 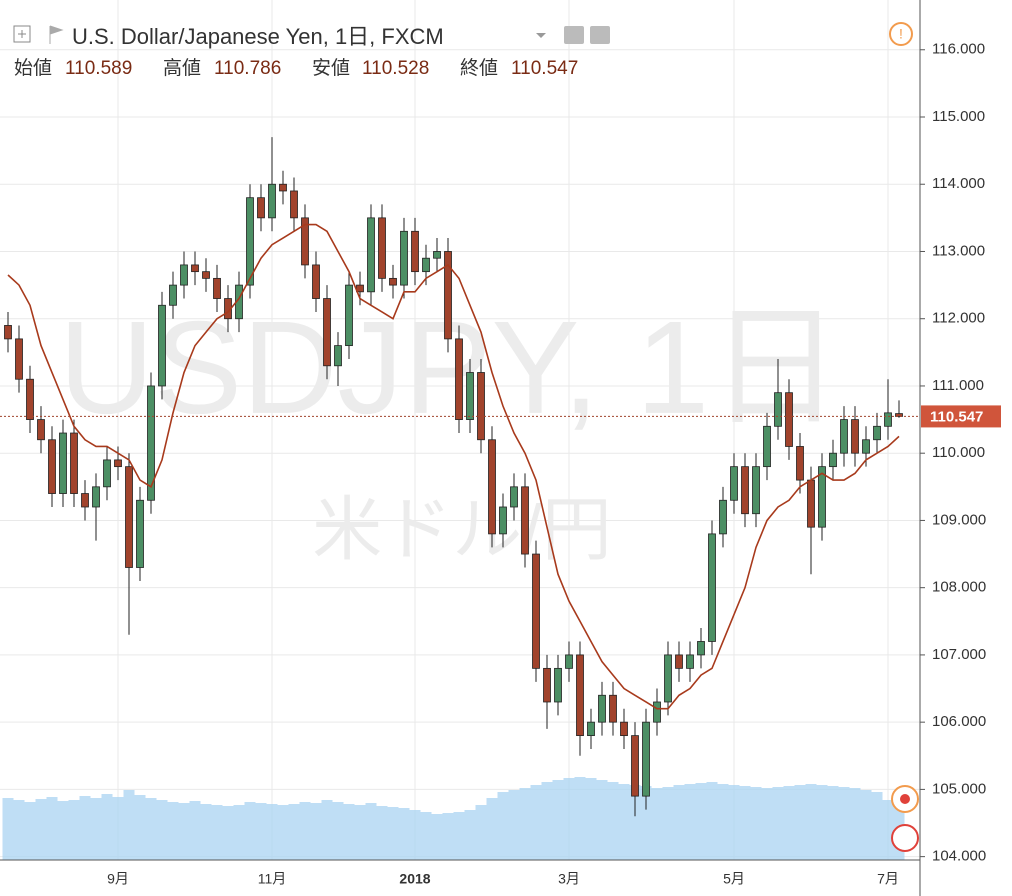 What do you see at coordinates (461, 529) in the screenshot?
I see `watermark-name: 米ドル/円` at bounding box center [461, 529].